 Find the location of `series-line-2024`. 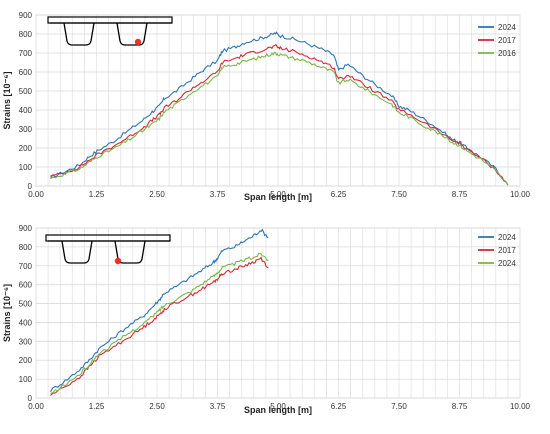

series-line-2024 is located at coordinates (159, 323).